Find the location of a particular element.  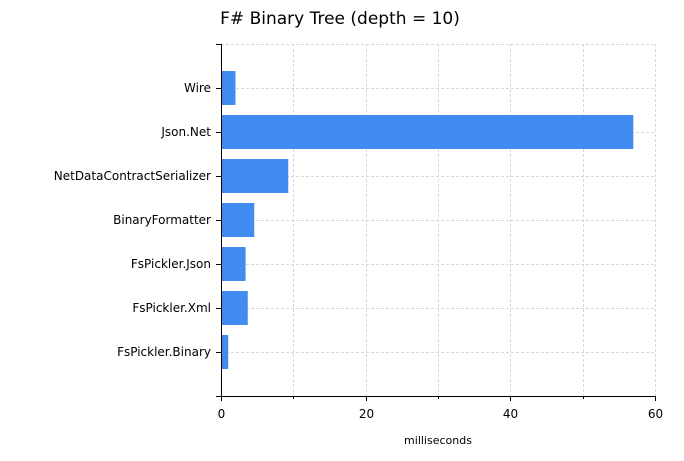

bar-fspickler-binary is located at coordinates (225, 352).